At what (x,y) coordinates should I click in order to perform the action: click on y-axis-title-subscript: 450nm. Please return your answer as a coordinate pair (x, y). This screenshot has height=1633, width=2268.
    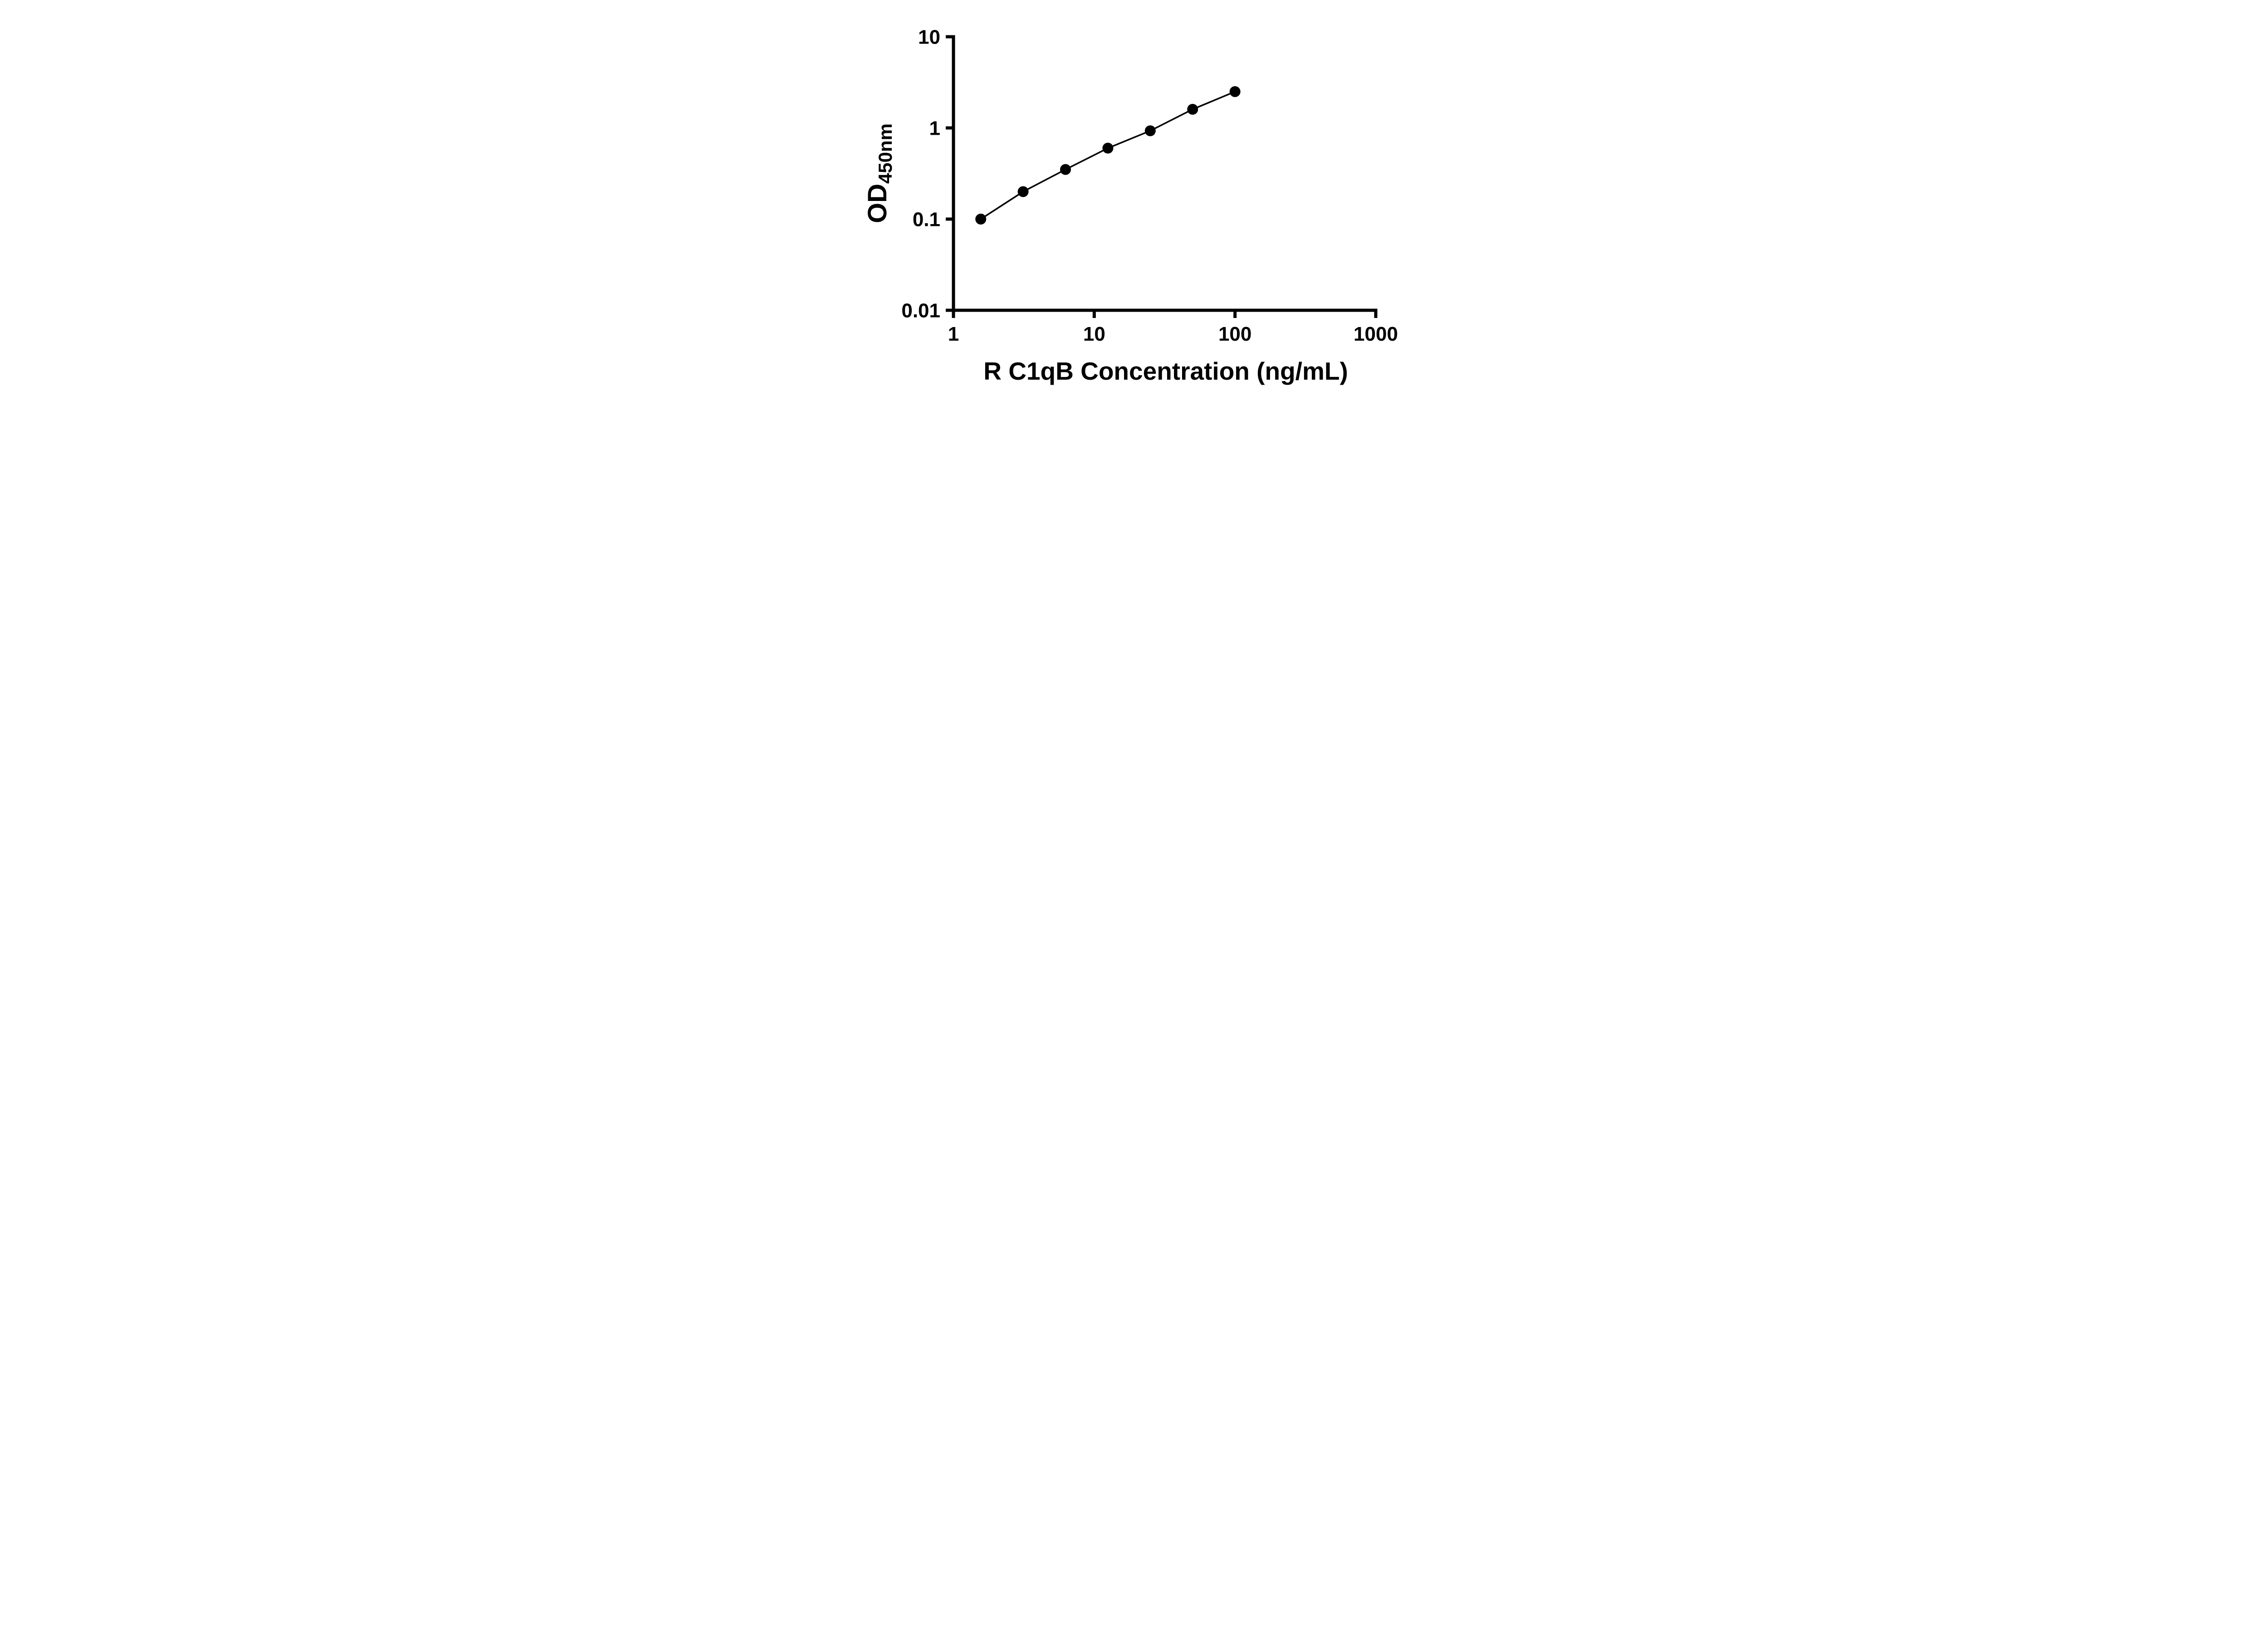
    Looking at the image, I should click on (886, 153).